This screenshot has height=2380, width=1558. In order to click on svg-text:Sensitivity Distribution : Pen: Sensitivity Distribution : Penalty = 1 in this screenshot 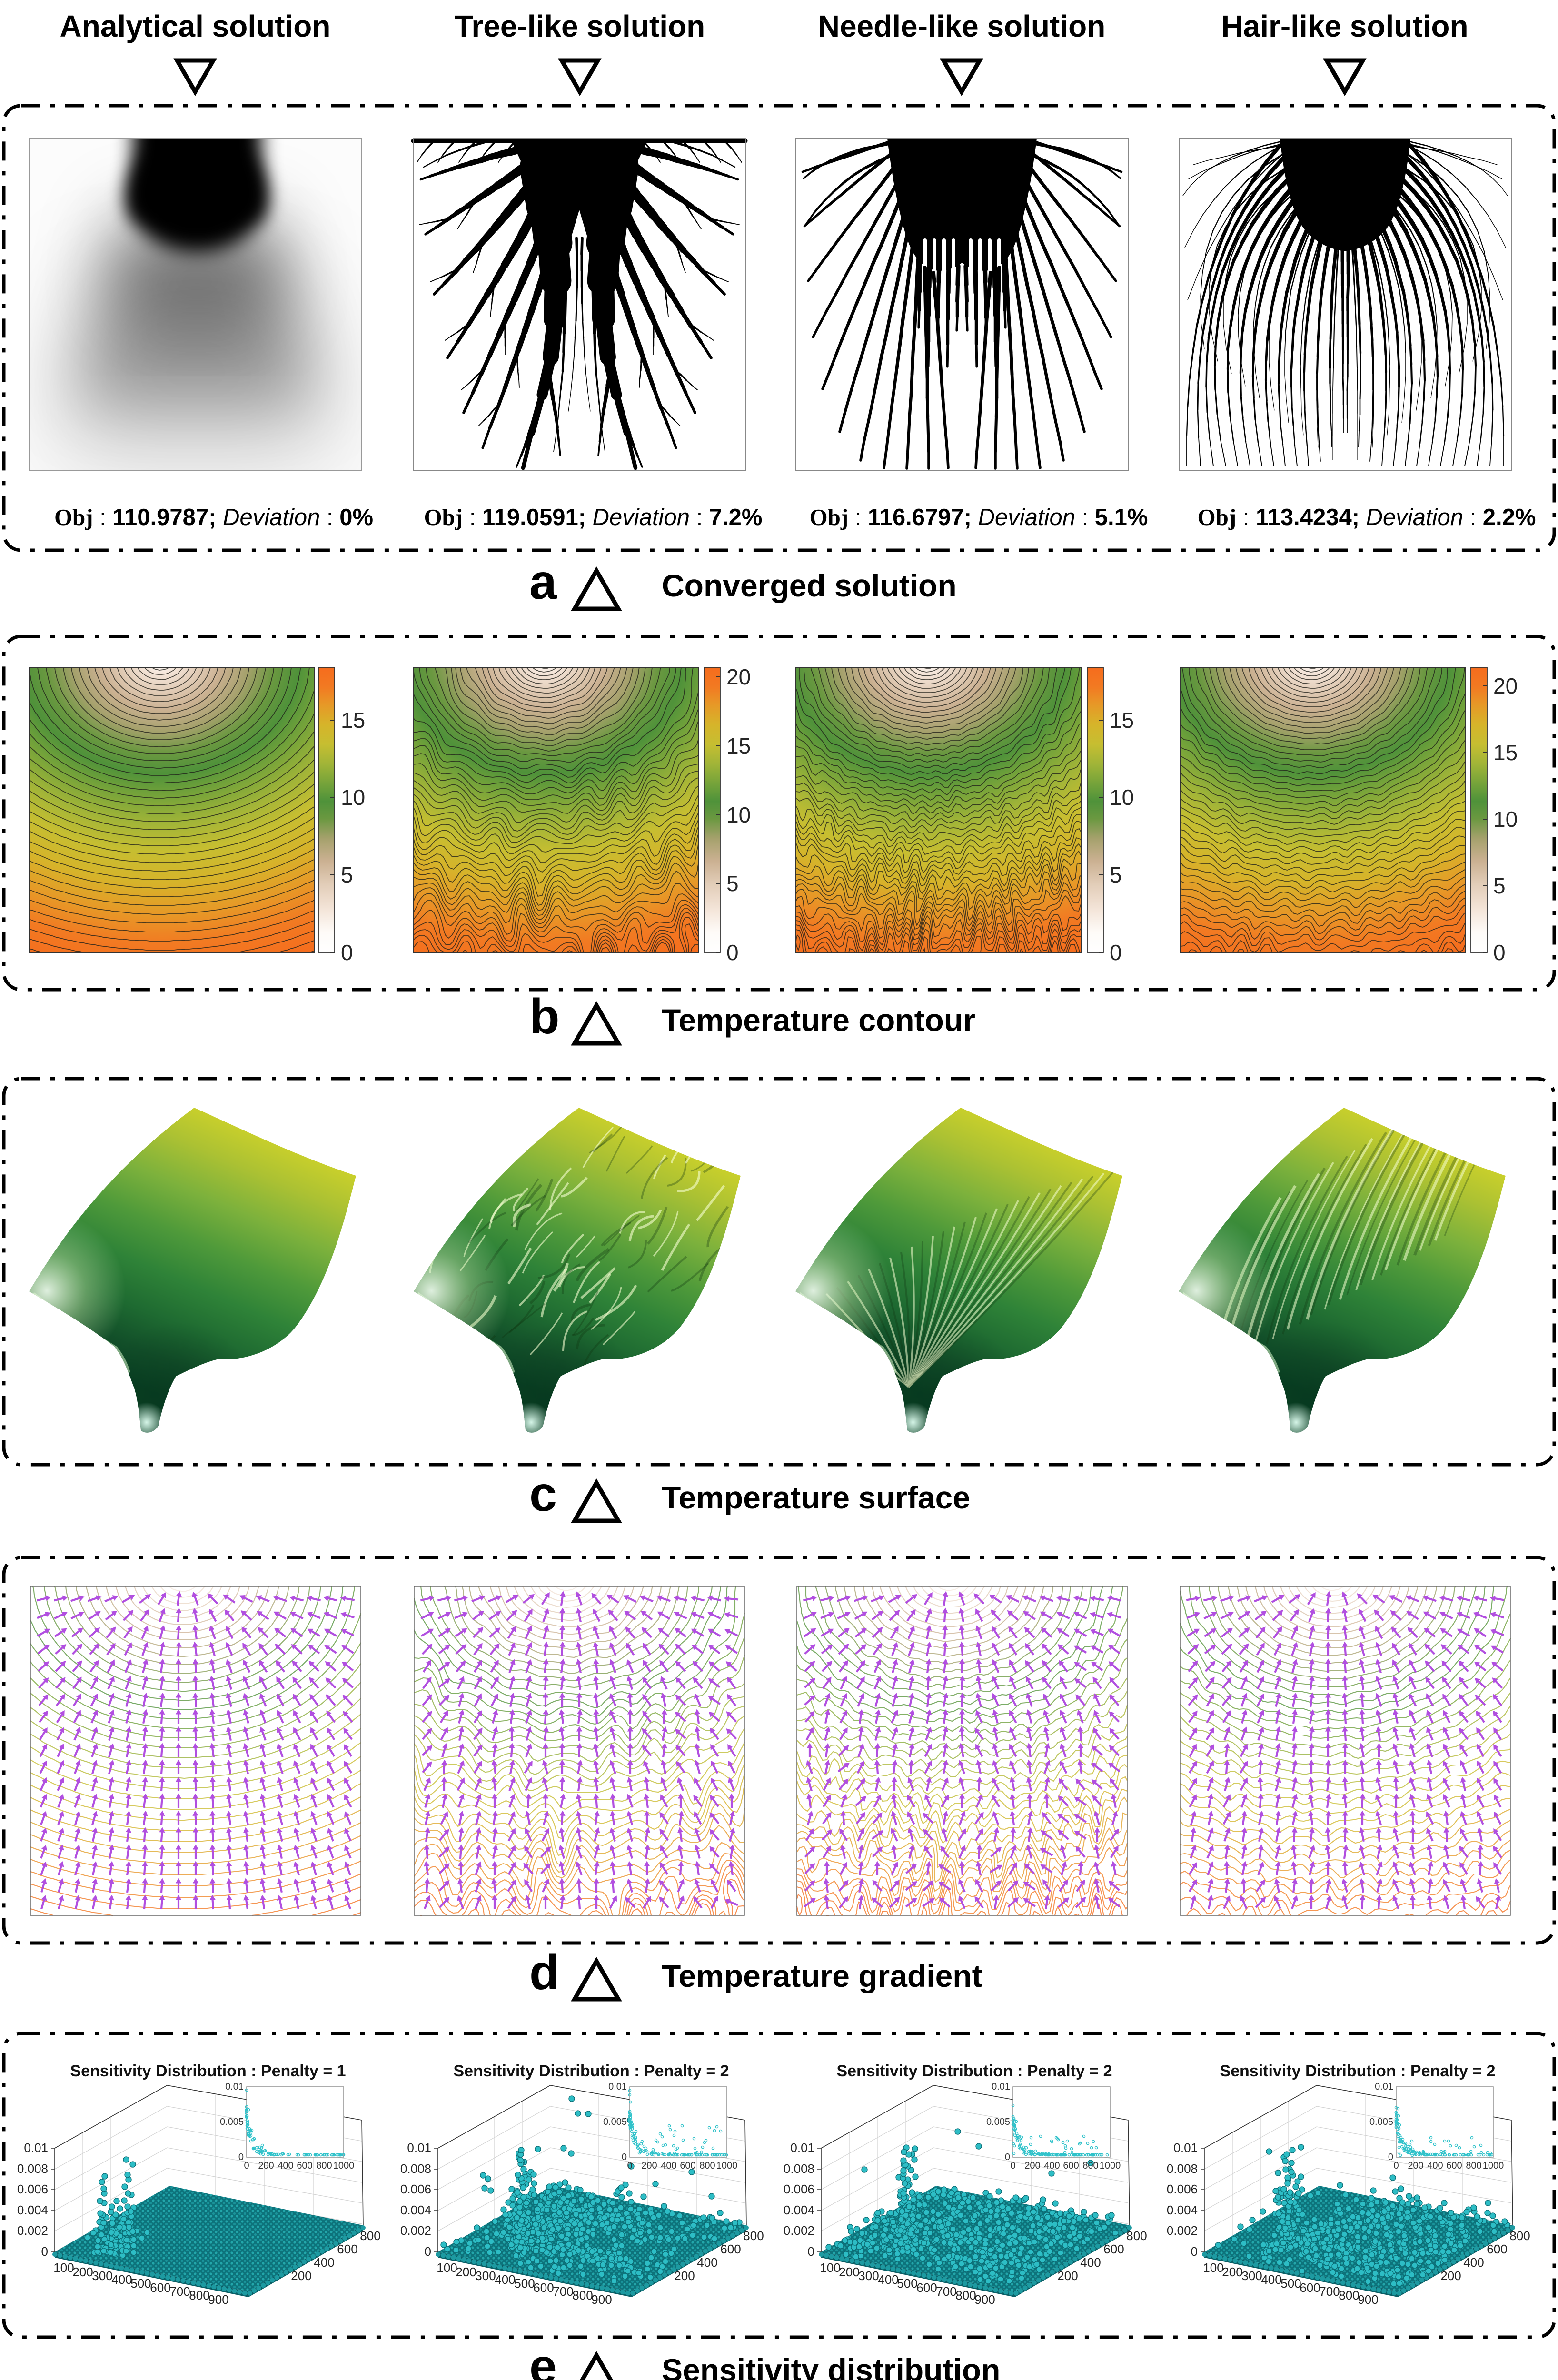, I will do `click(208, 2071)`.